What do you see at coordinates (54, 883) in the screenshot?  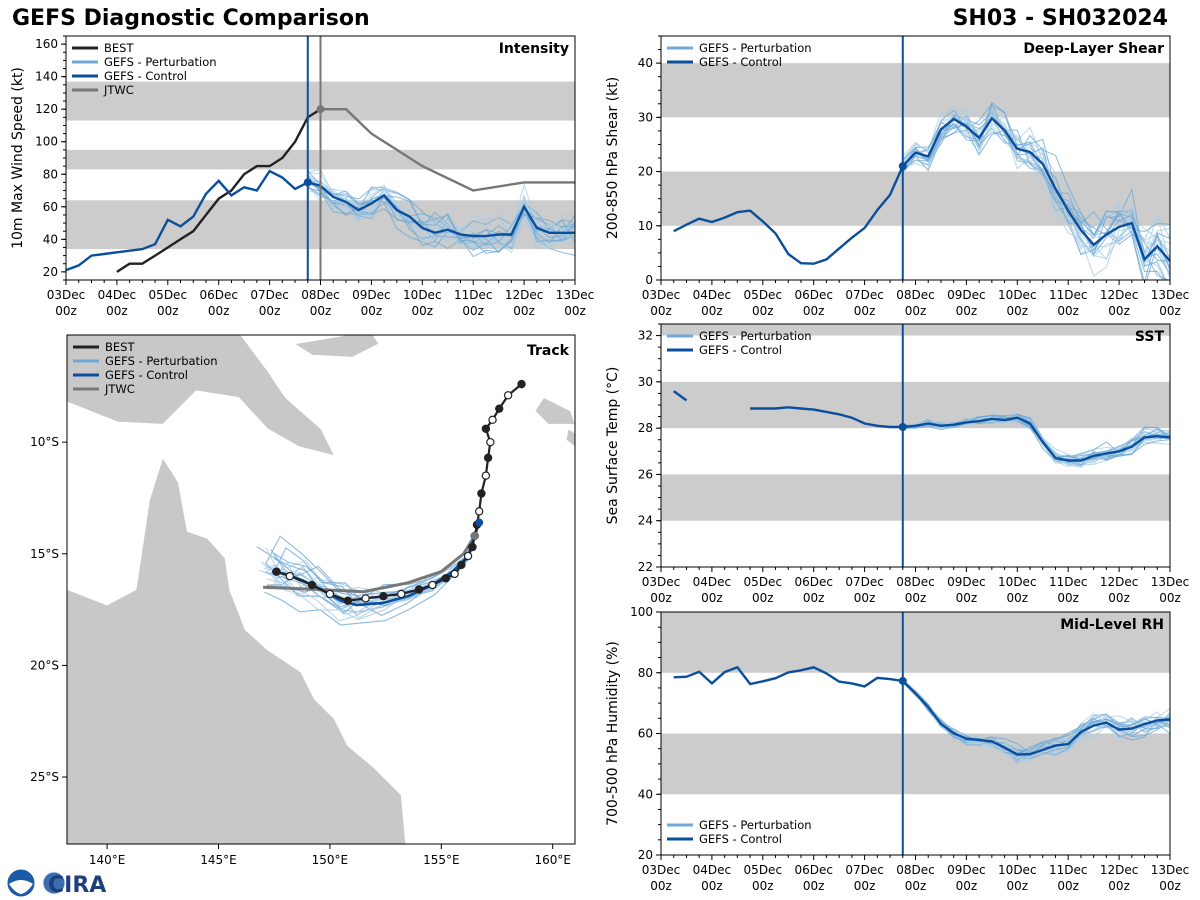 I see `globe-icon` at bounding box center [54, 883].